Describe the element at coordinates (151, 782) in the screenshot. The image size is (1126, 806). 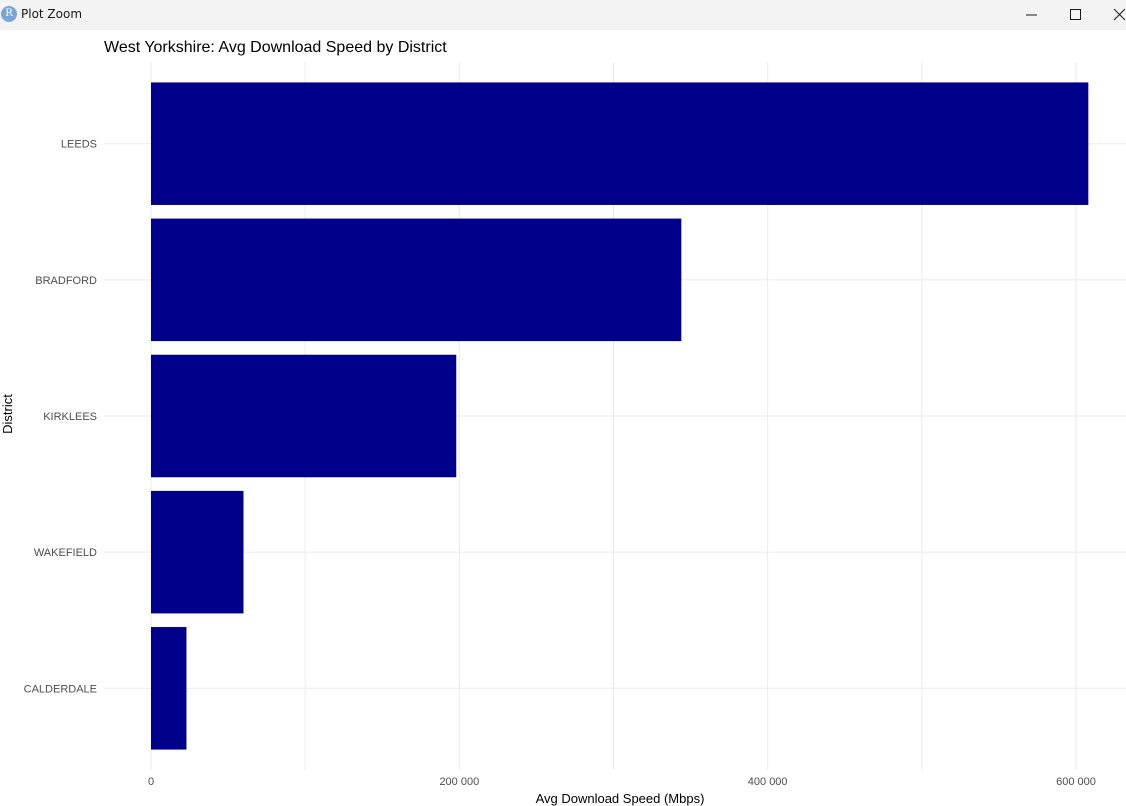
I see `x-tick-label: 0` at that location.